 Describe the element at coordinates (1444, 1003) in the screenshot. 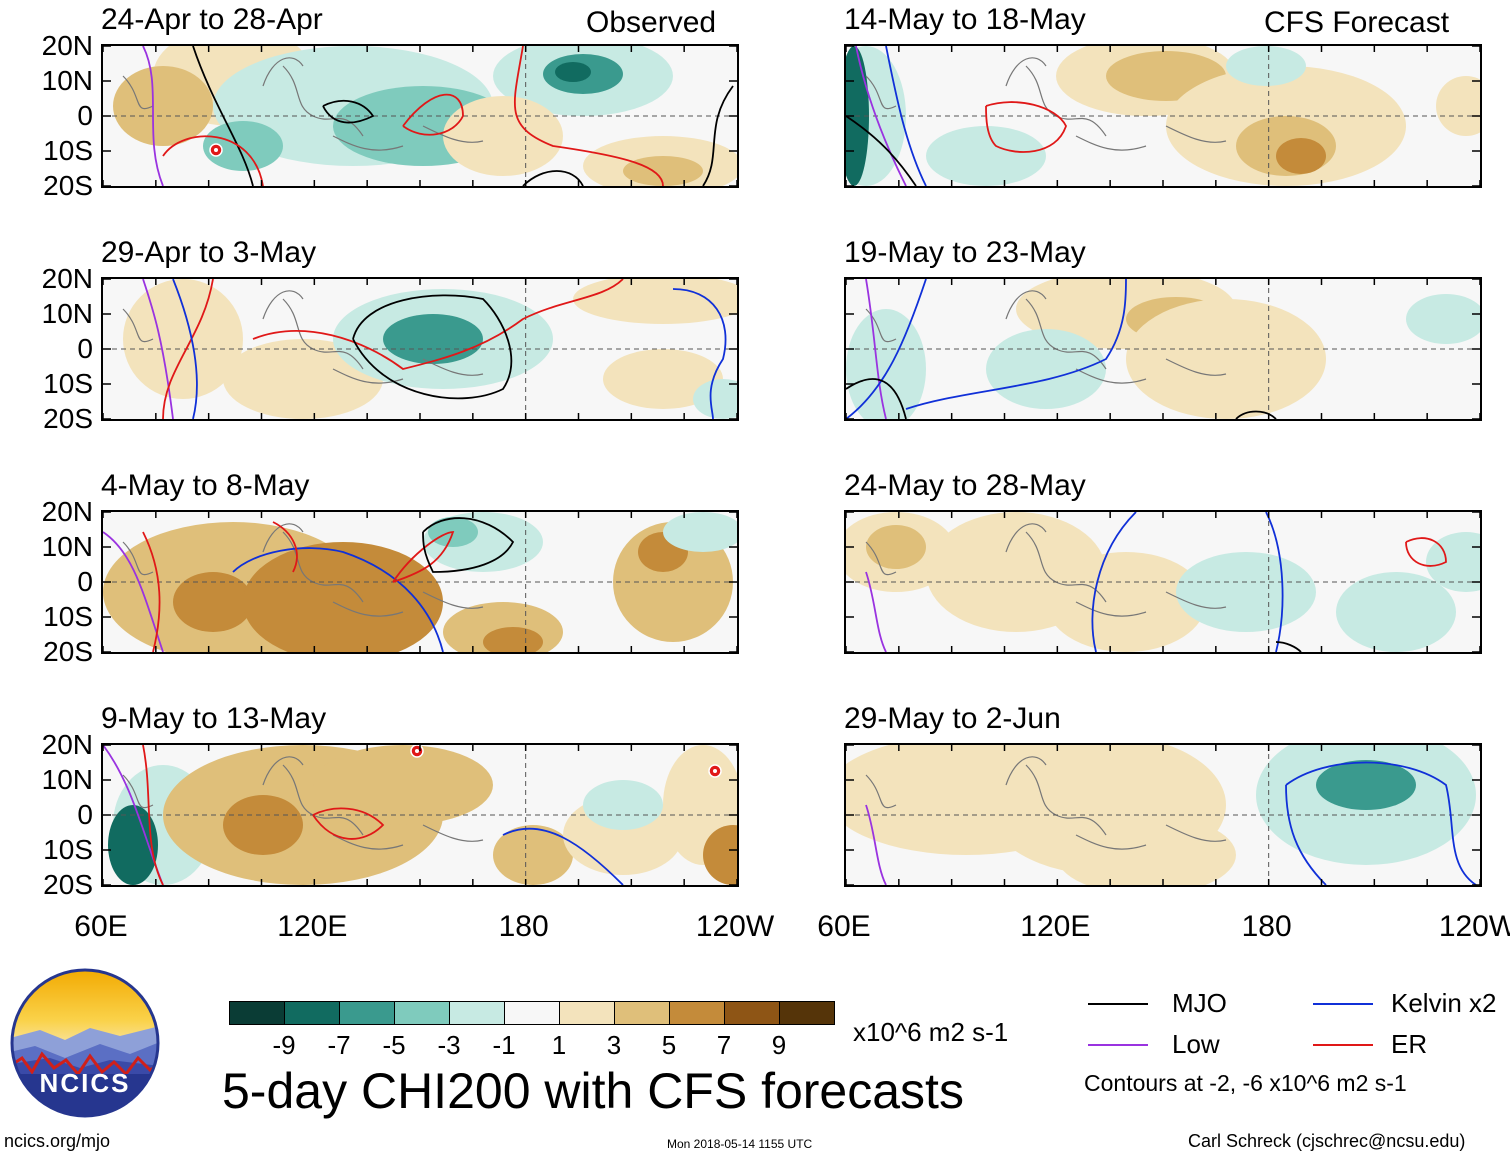

I see `legend-kelvin-label: Kelvin x2` at that location.